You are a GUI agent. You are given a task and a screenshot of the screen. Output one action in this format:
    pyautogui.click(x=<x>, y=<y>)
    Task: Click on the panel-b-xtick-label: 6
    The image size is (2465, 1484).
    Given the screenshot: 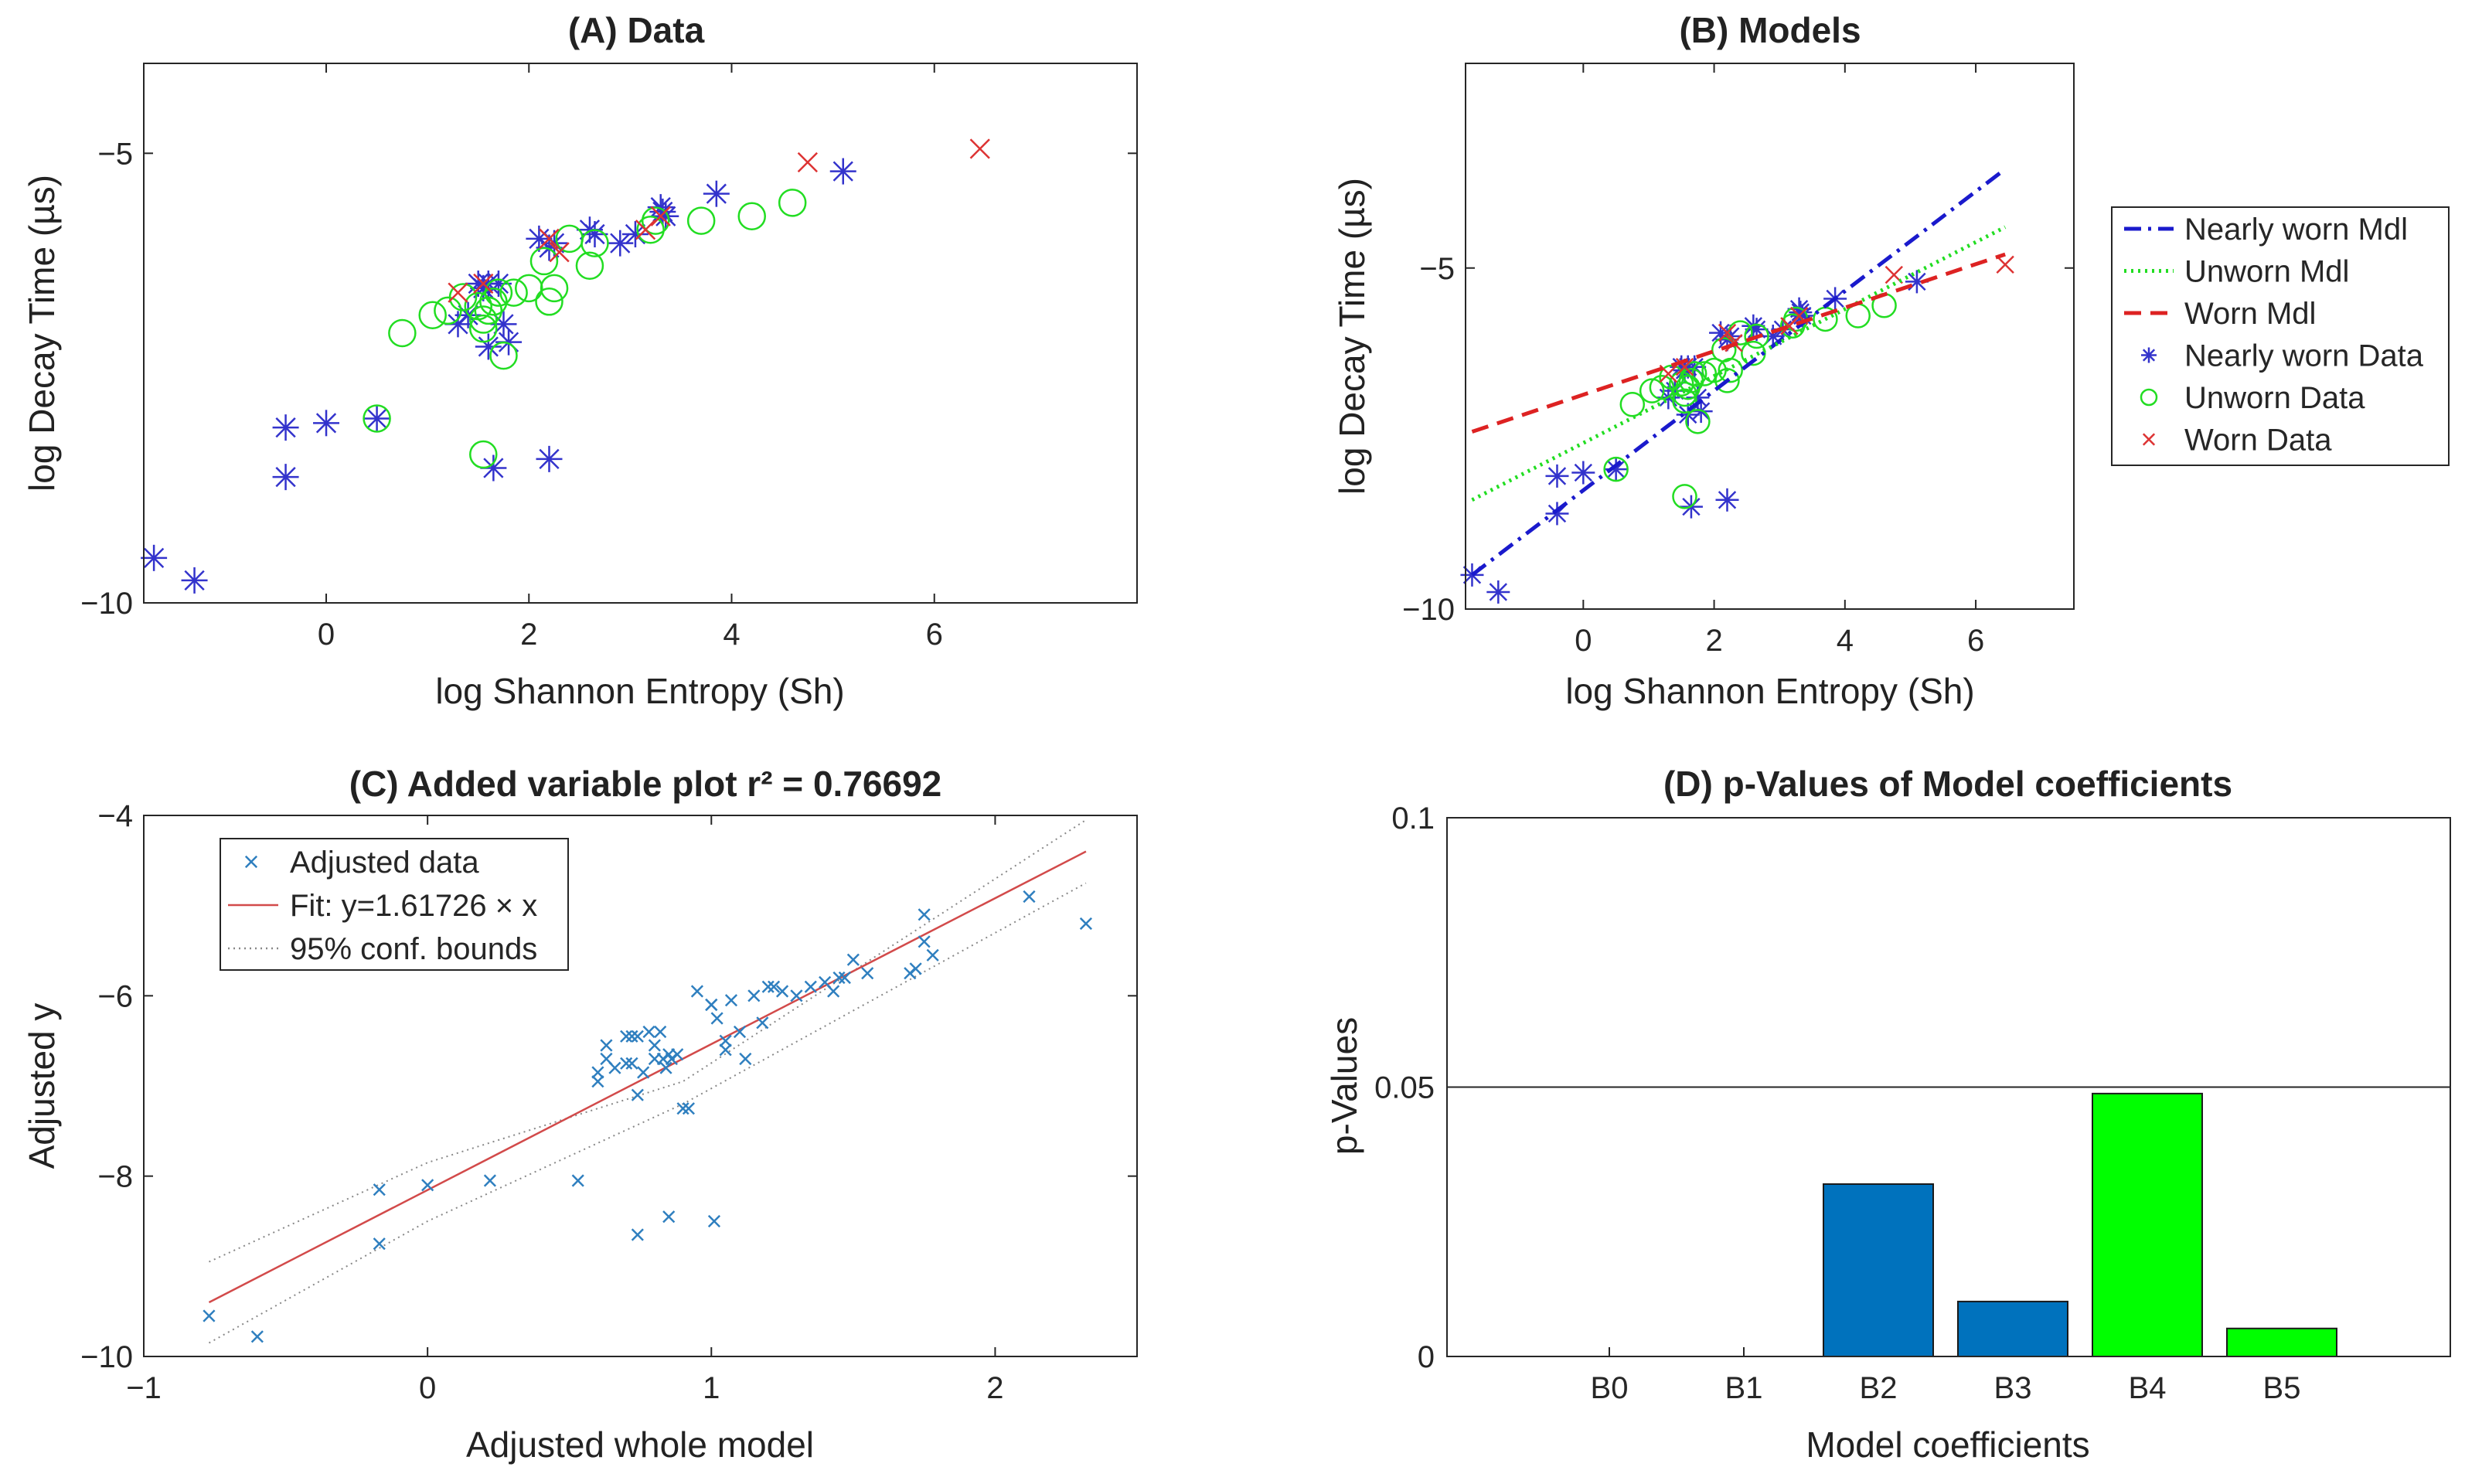 What is the action you would take?
    pyautogui.click(x=1975, y=641)
    